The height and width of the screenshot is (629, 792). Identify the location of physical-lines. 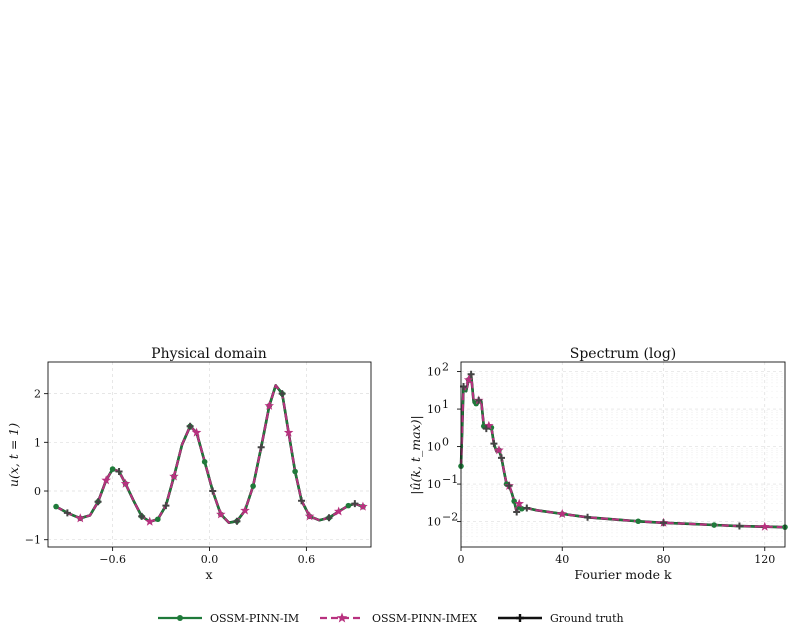
(210, 455).